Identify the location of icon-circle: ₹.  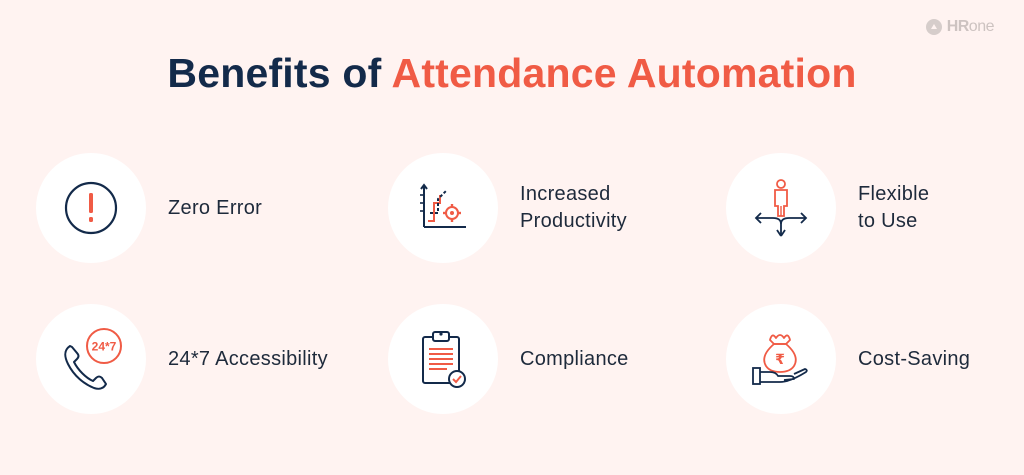
(781, 359).